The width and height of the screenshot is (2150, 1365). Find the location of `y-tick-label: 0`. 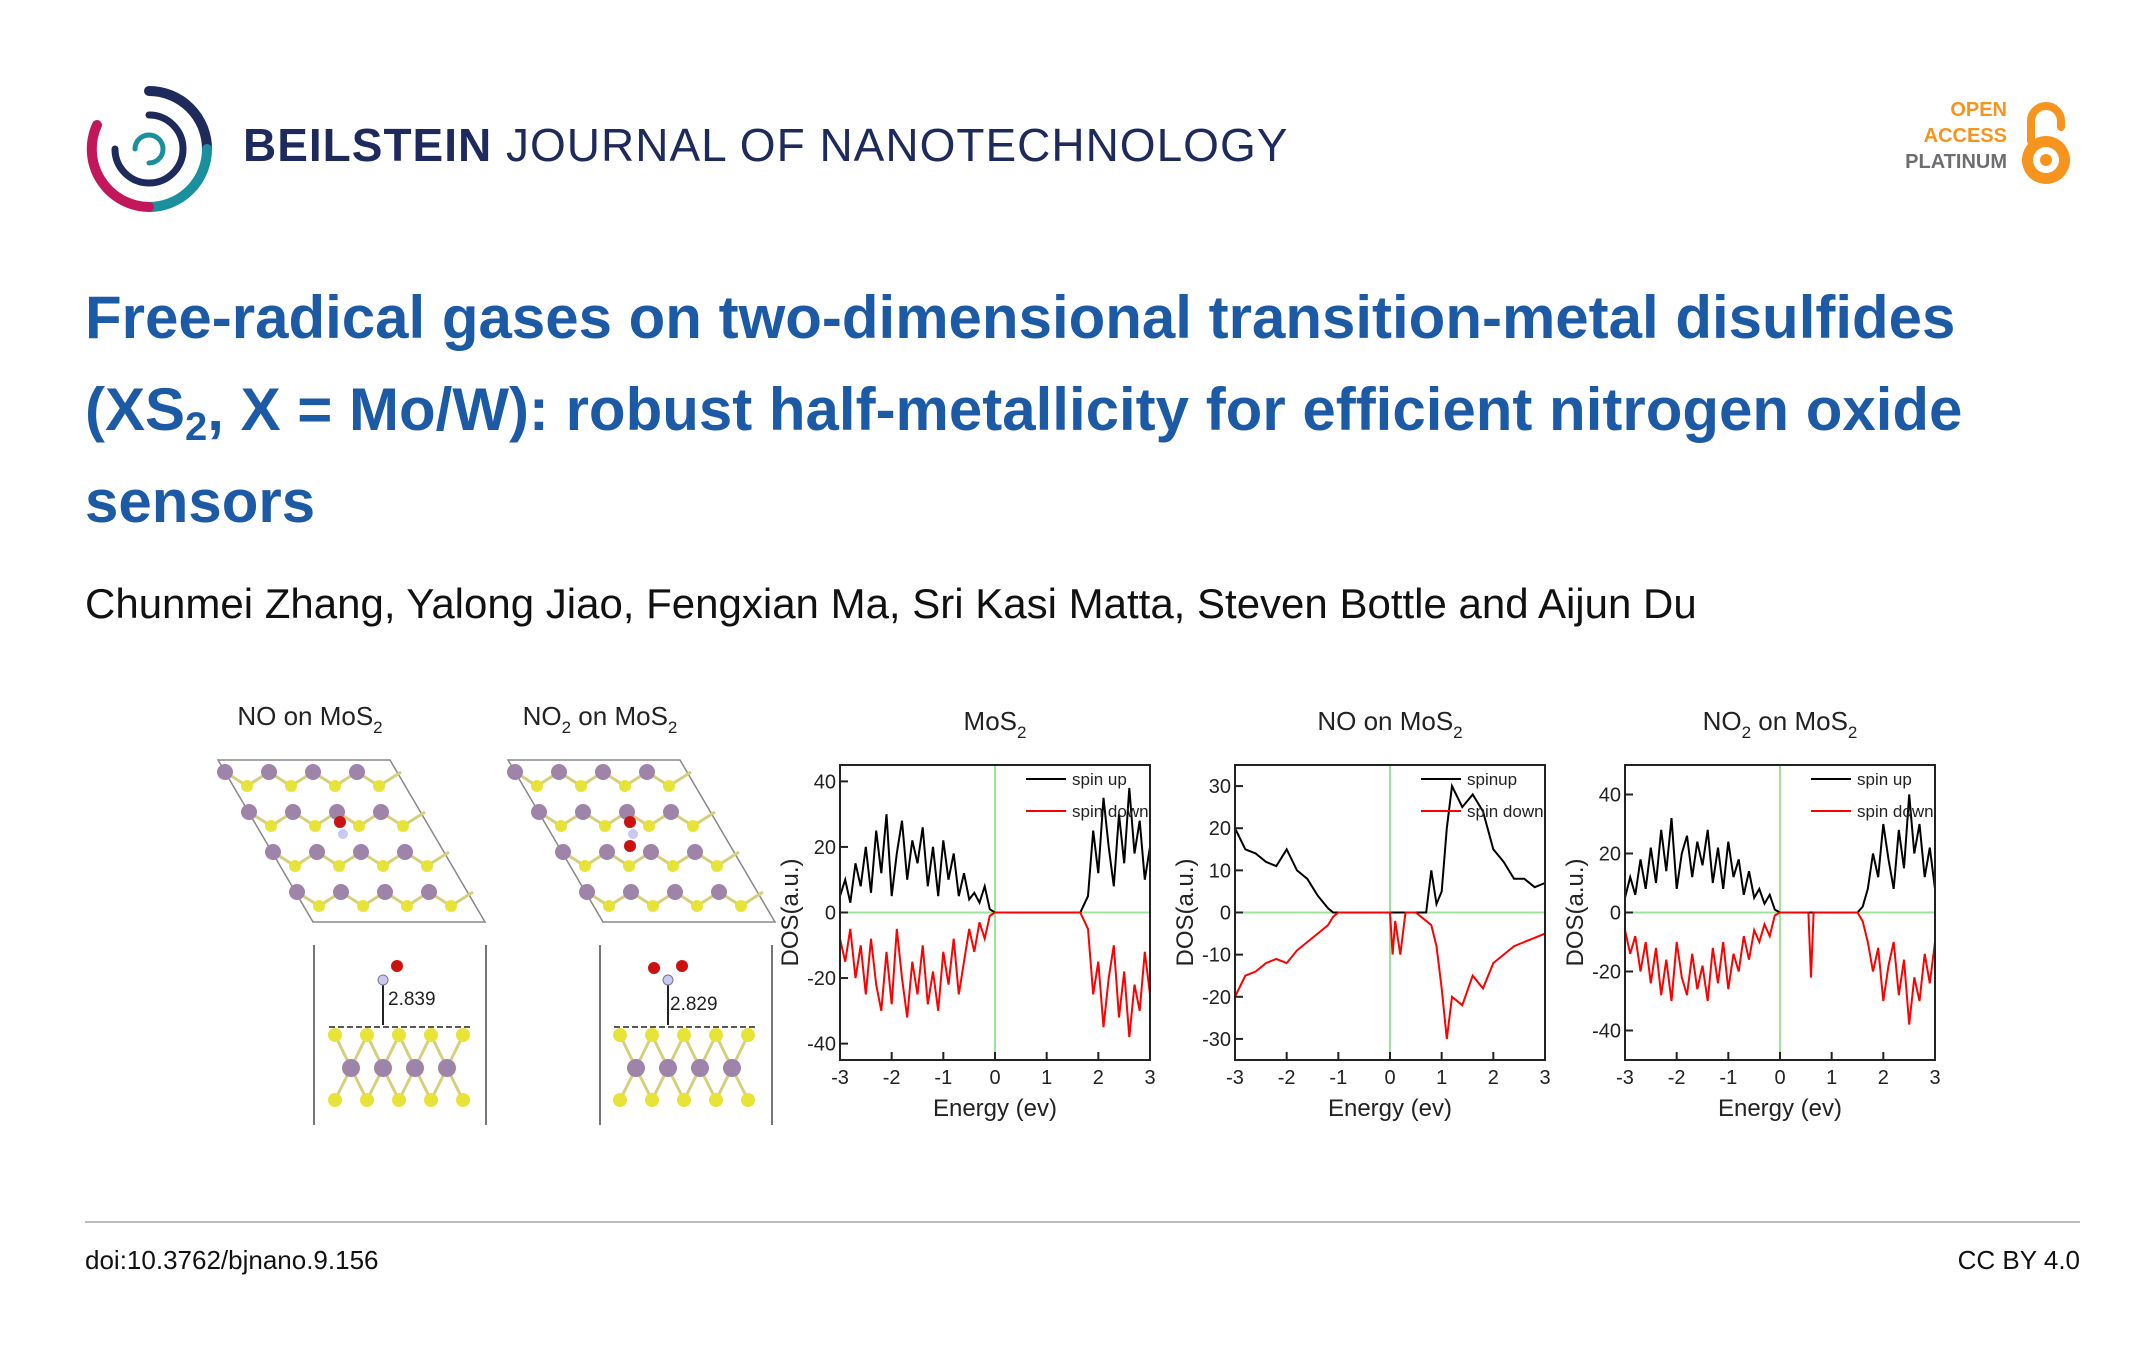

y-tick-label: 0 is located at coordinates (1225, 914).